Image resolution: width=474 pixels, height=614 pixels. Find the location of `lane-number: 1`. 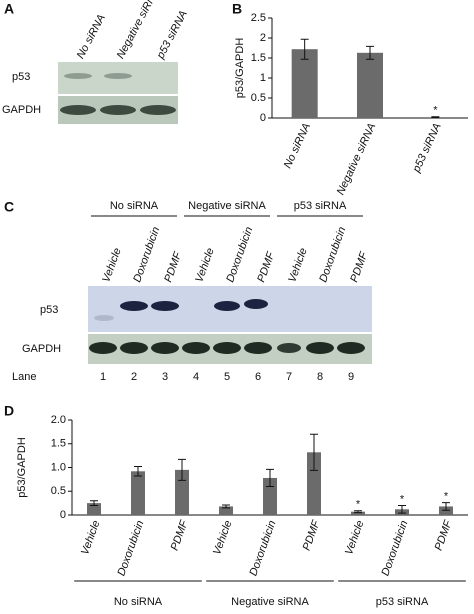

lane-number: 1 is located at coordinates (103, 377).